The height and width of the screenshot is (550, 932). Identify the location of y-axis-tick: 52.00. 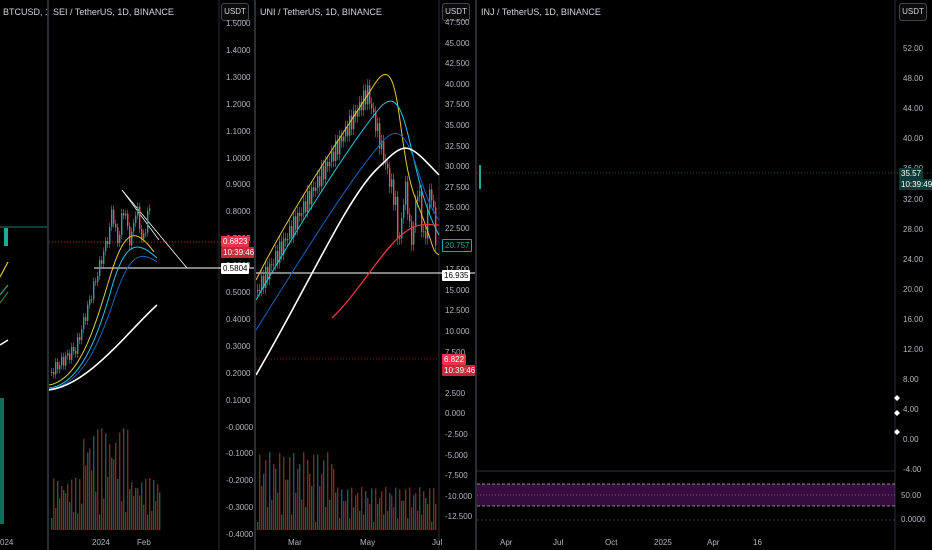
(913, 48).